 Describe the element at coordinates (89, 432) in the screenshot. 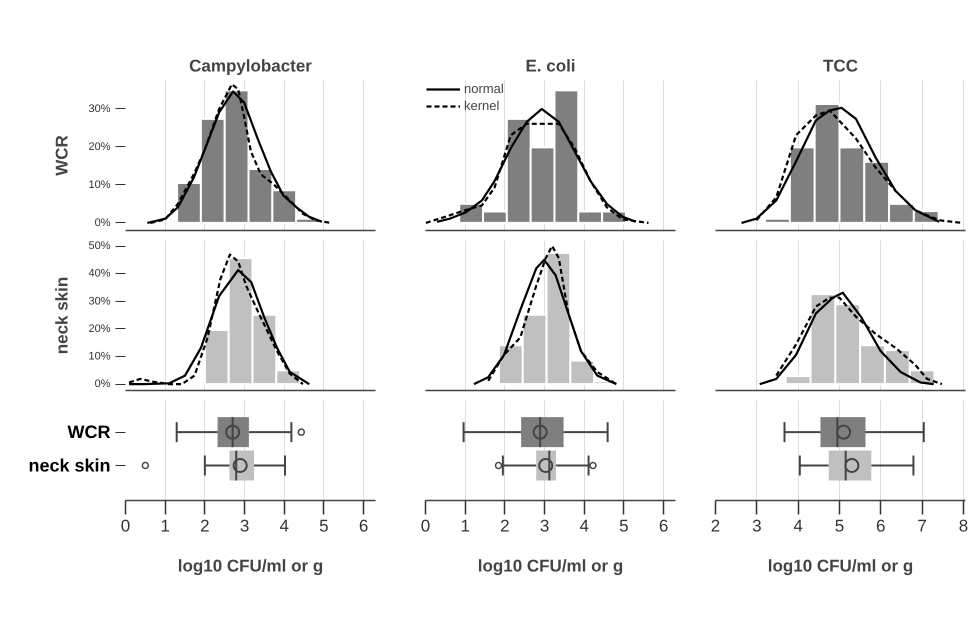

I see `y-tick-label: WCR` at that location.